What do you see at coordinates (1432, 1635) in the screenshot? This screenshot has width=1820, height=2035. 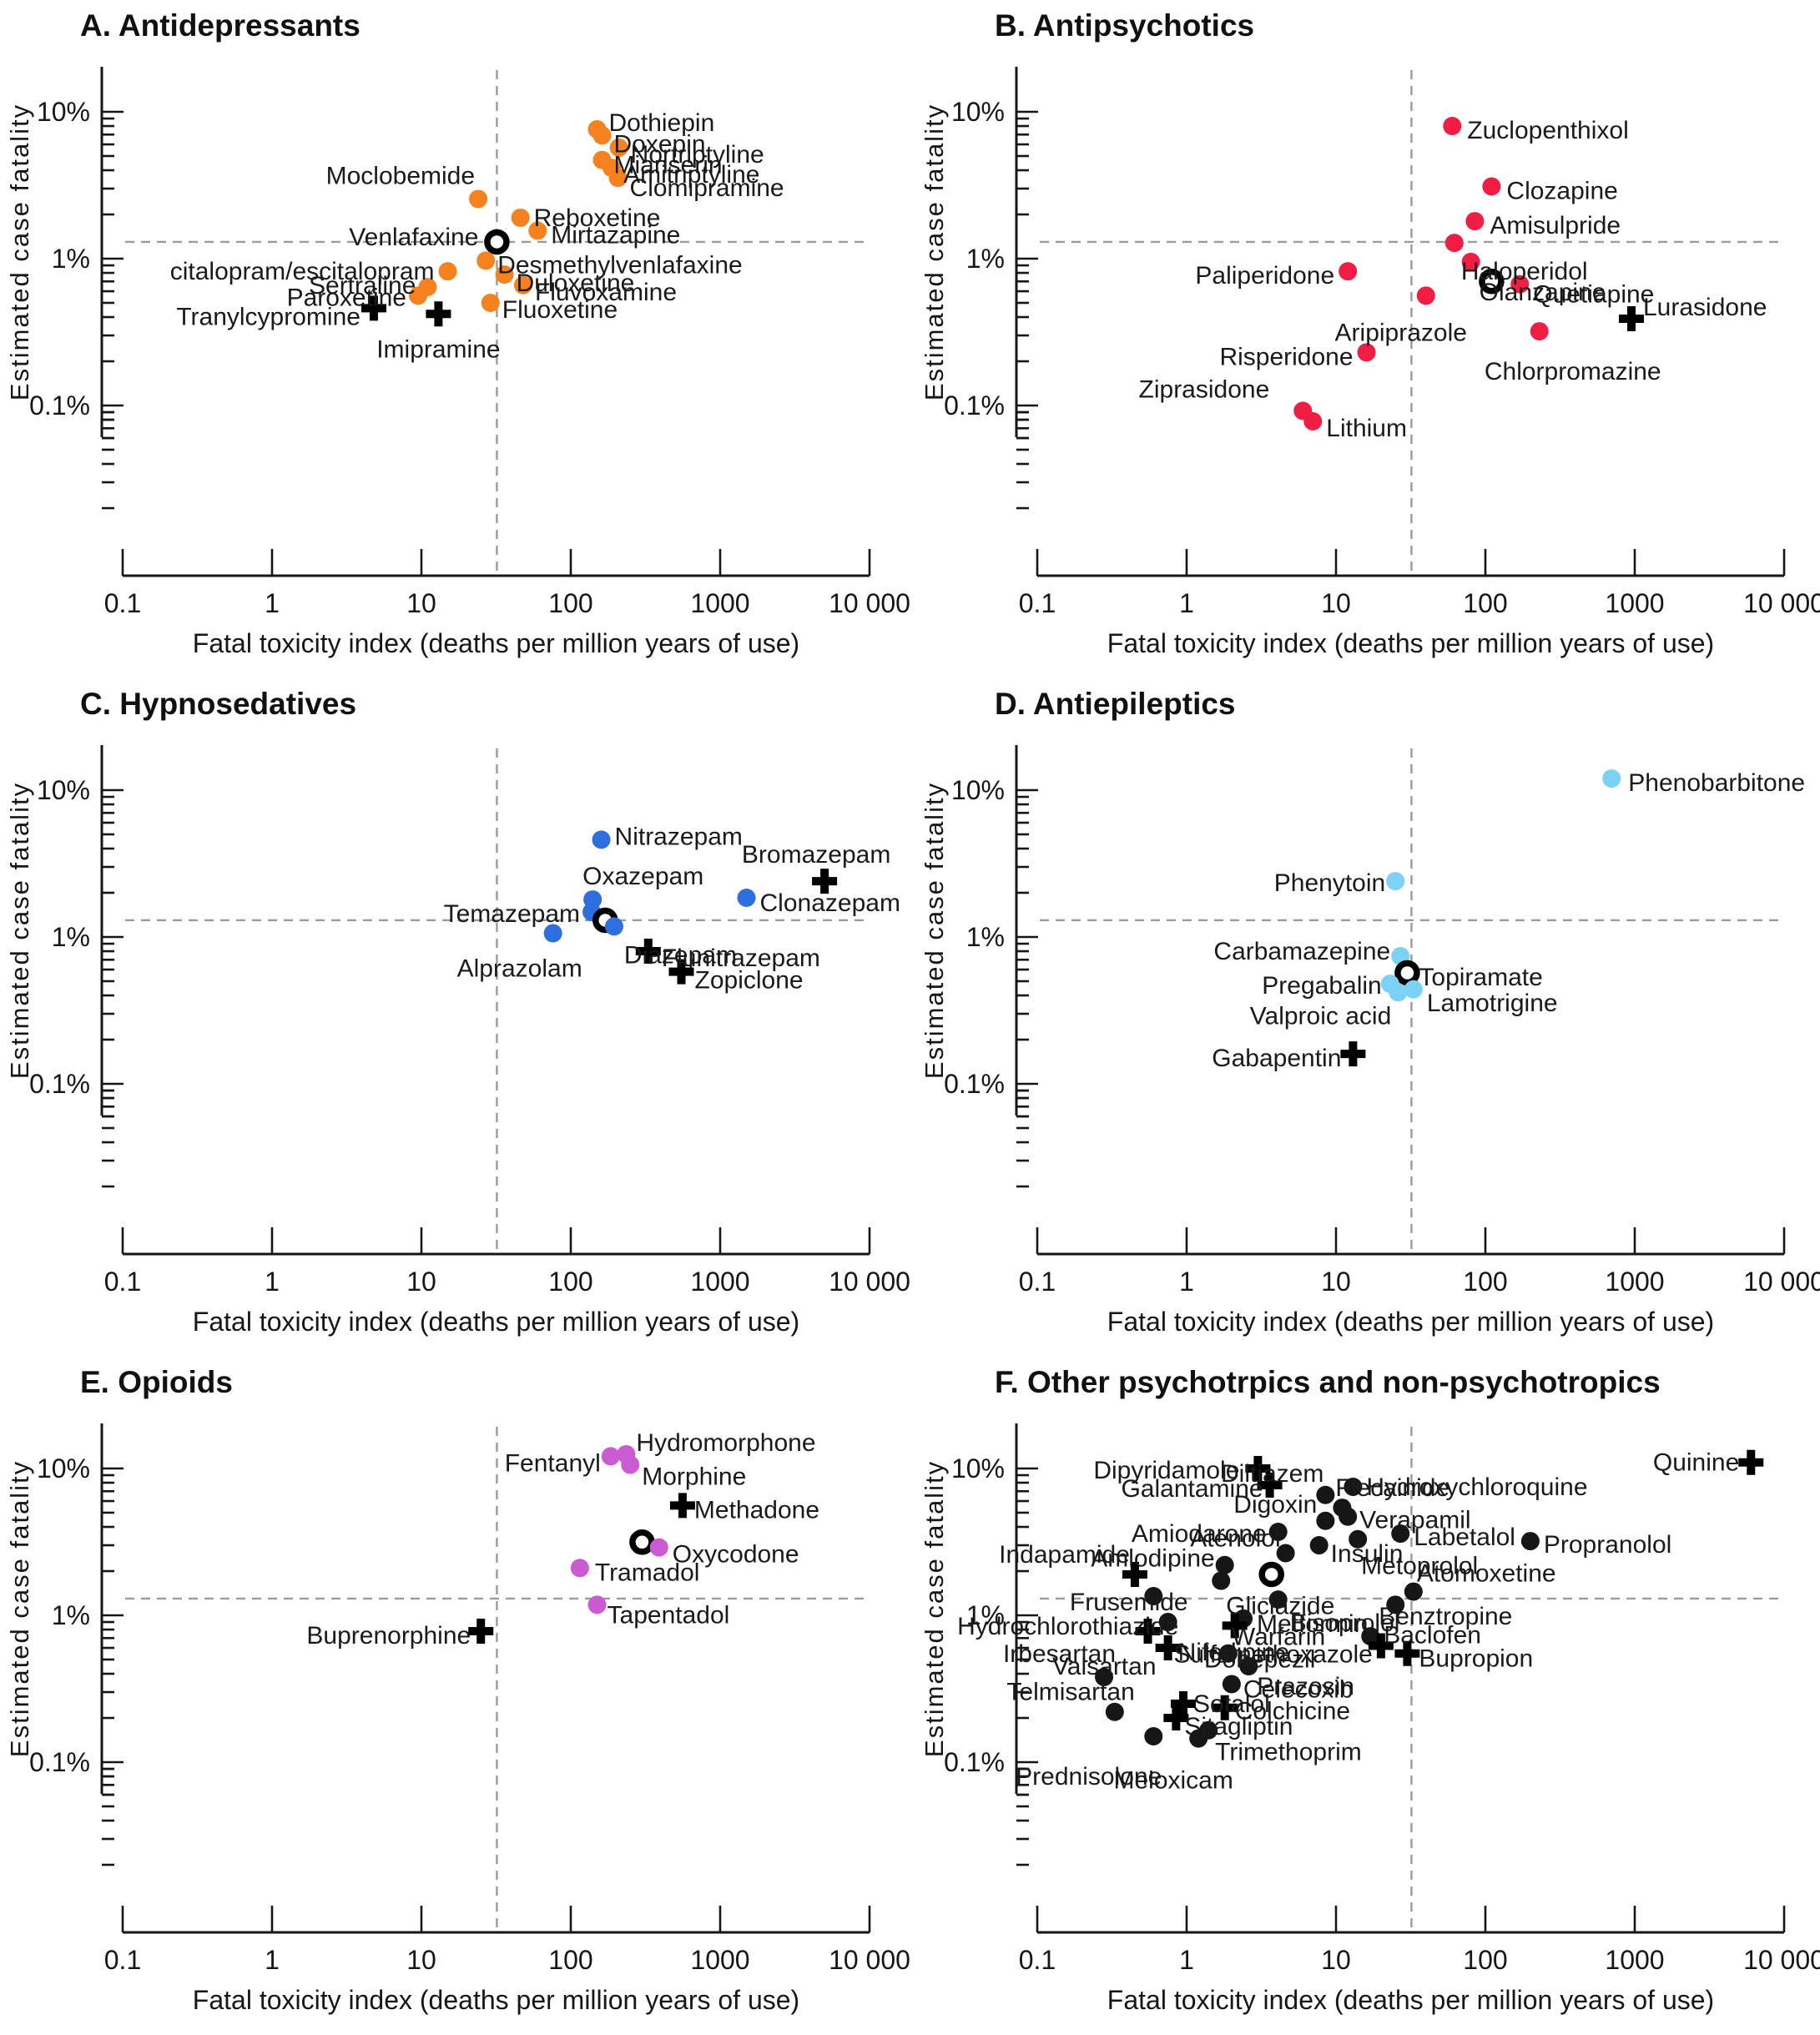 I see `svg-text: Baclofen` at bounding box center [1432, 1635].